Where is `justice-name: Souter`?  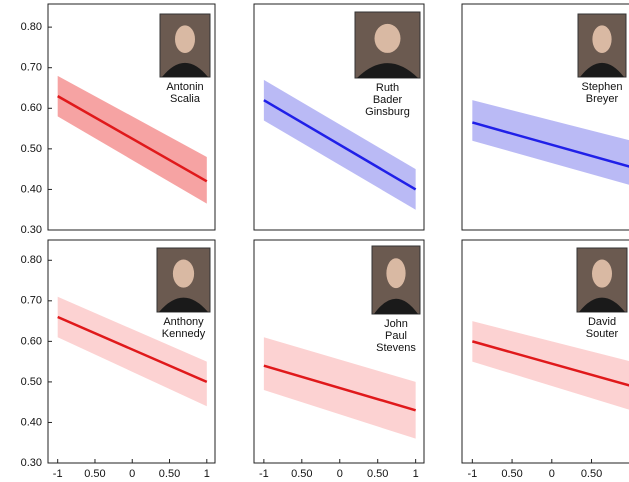 justice-name: Souter is located at coordinates (602, 334).